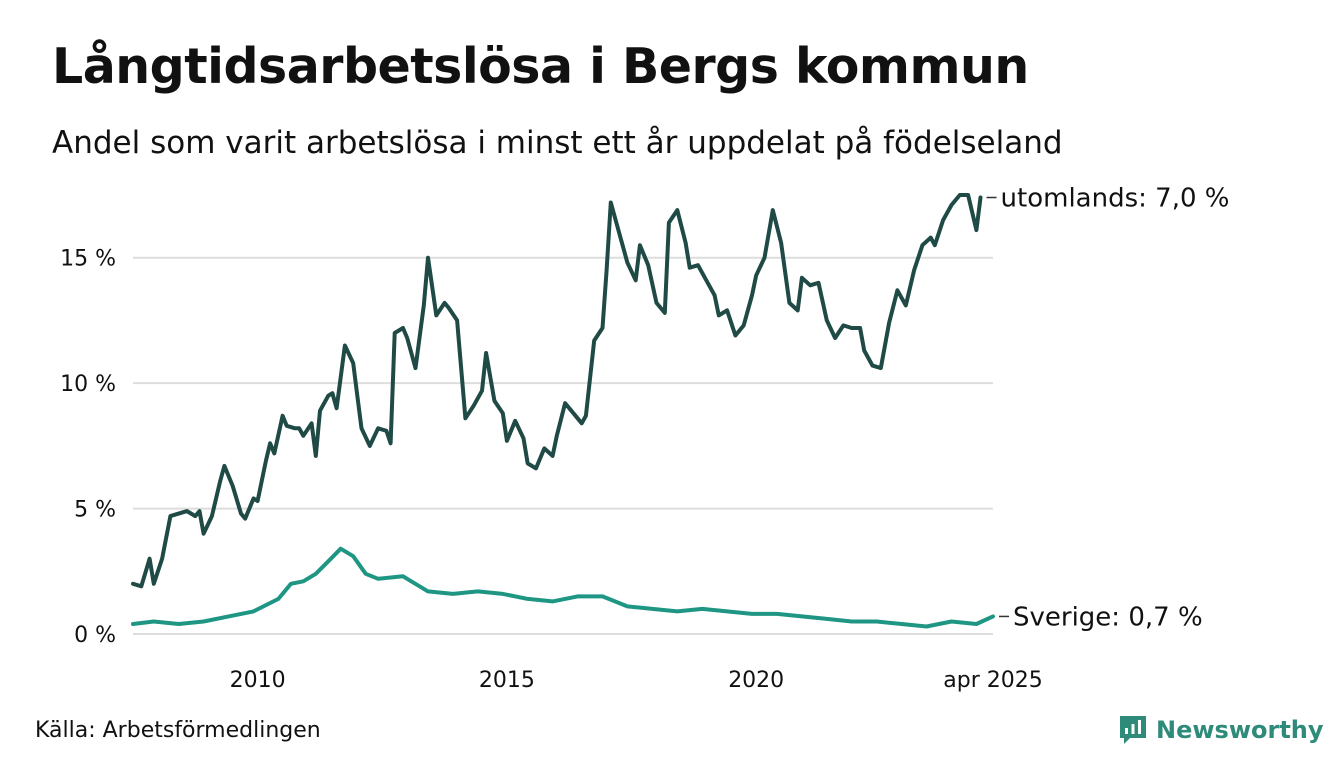  I want to click on source-note: Källa: Arbetsförmedlingen, so click(178, 730).